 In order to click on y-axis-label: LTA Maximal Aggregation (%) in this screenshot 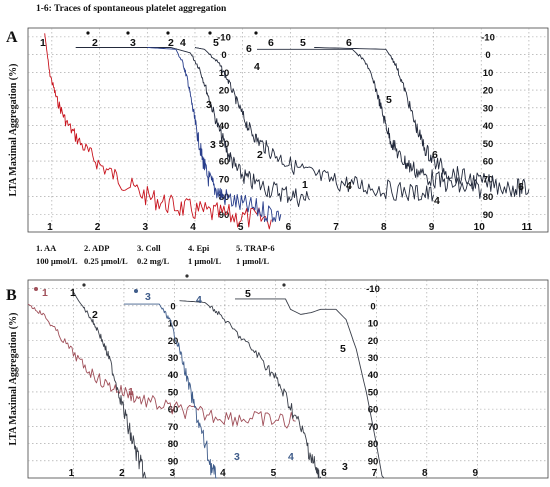, I will do `click(13, 130)`.